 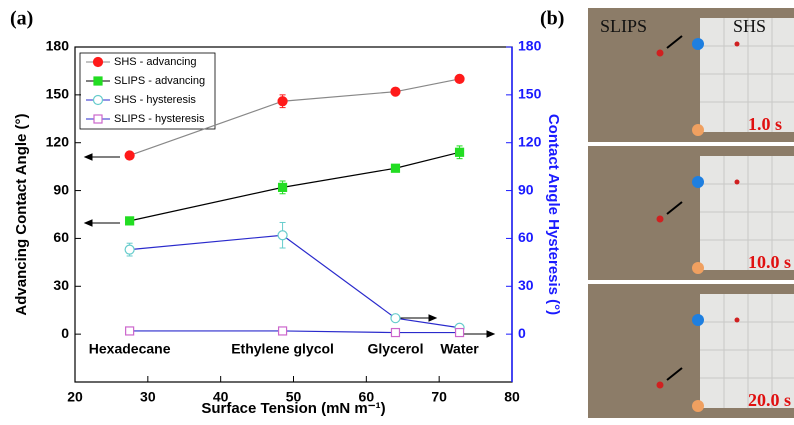 I want to click on legend-label: SHS - hysteresis, so click(x=155, y=100).